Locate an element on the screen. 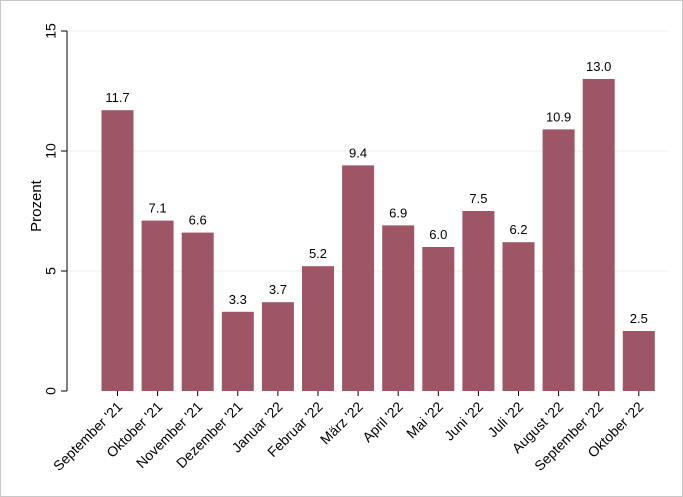 The width and height of the screenshot is (683, 497). bar-value-label: 11.7 is located at coordinates (117, 97).